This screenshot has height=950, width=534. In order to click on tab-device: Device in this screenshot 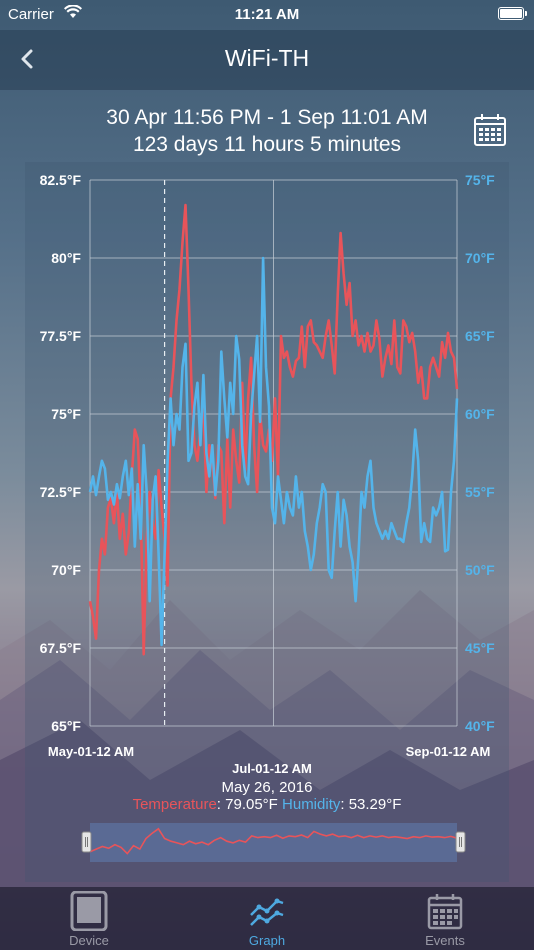, I will do `click(89, 918)`.